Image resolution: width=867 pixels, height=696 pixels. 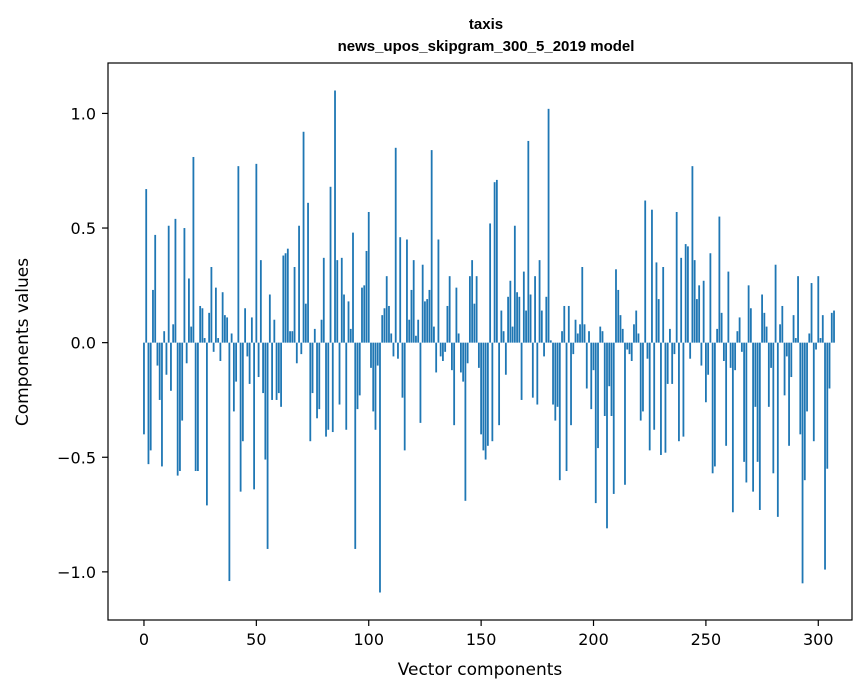 What do you see at coordinates (481, 639) in the screenshot?
I see `x-tick-label: 150` at bounding box center [481, 639].